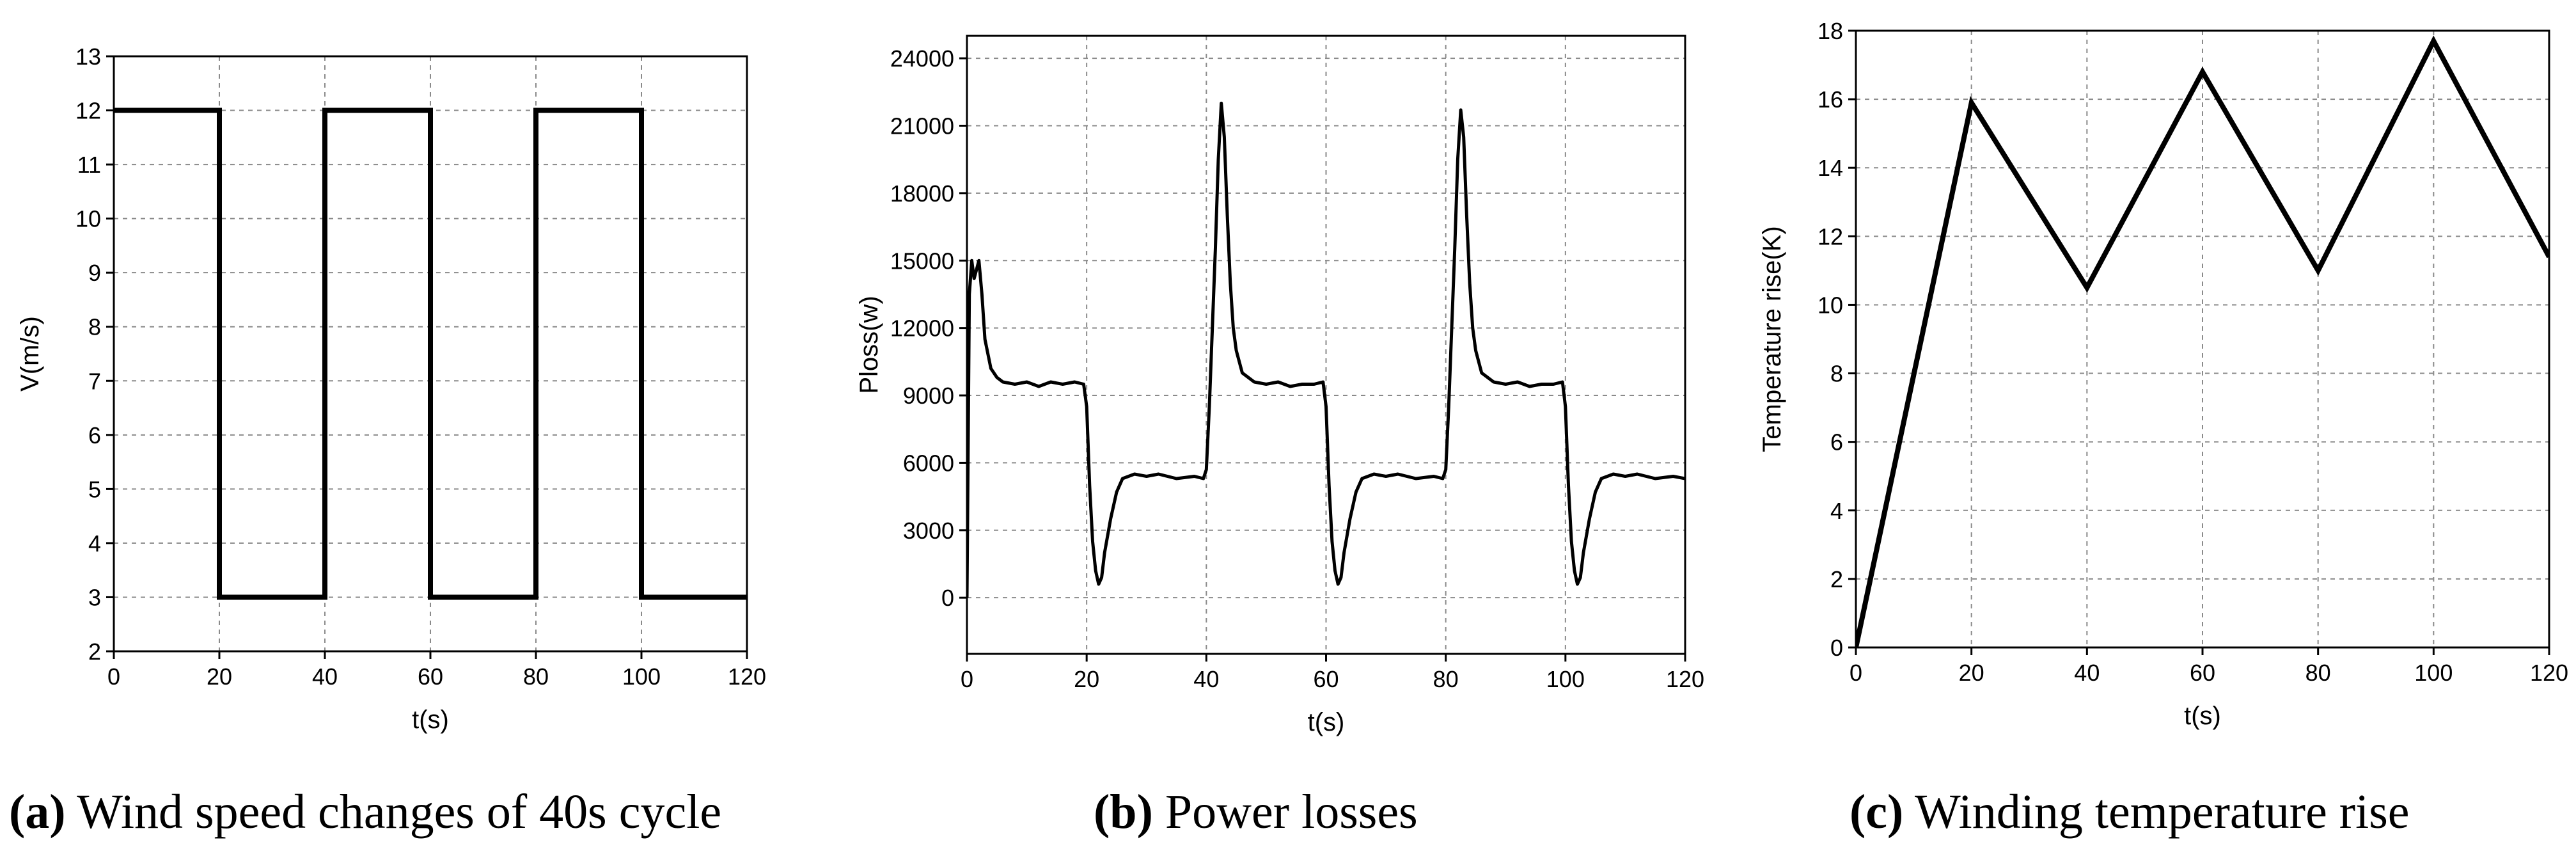  Describe the element at coordinates (922, 261) in the screenshot. I see `y-tick-label: 15000` at that location.